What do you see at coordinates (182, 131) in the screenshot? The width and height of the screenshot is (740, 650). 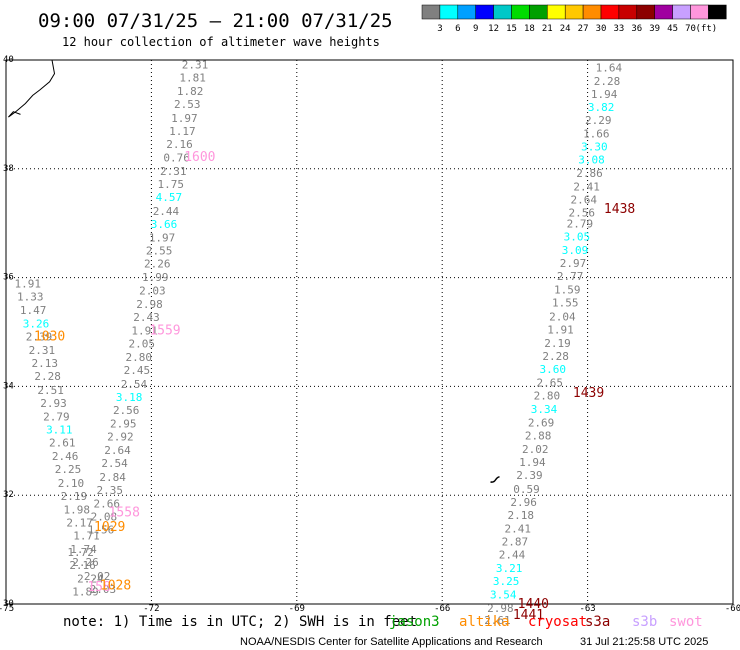 I see `wave-height-value: 1.17` at bounding box center [182, 131].